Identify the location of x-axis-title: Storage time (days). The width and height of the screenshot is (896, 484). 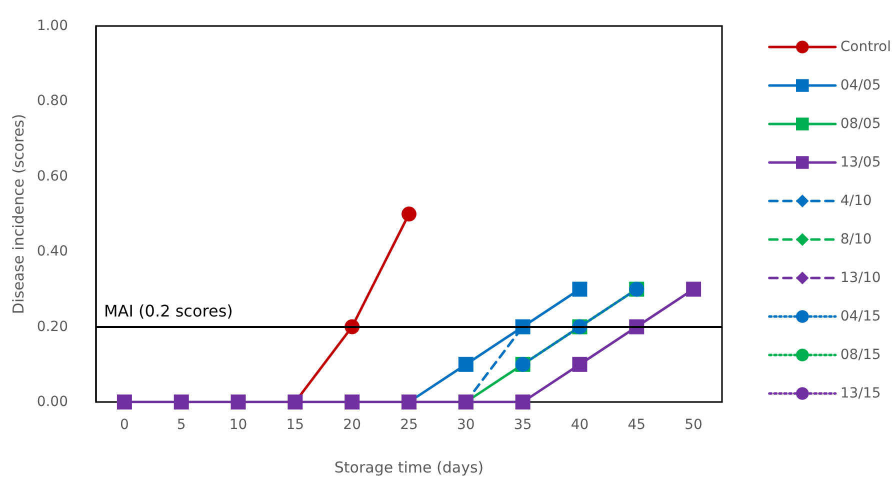
(409, 467).